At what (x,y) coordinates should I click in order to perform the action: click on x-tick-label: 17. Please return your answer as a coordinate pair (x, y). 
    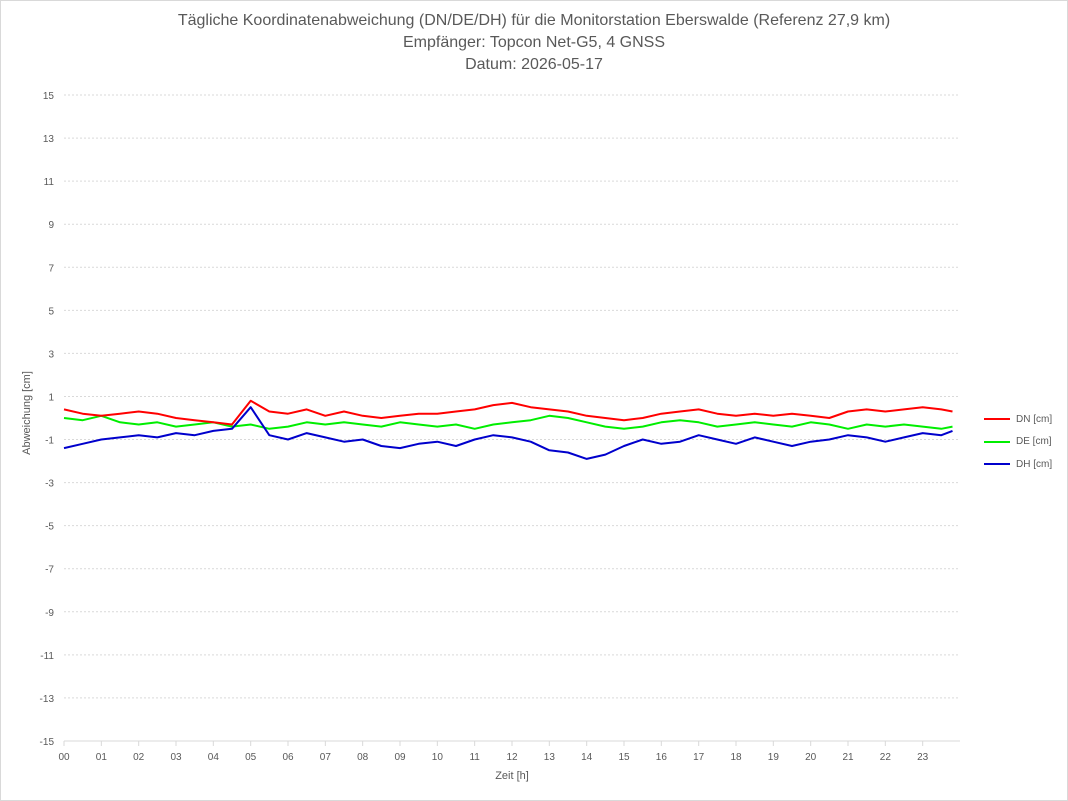
    Looking at the image, I should click on (699, 757).